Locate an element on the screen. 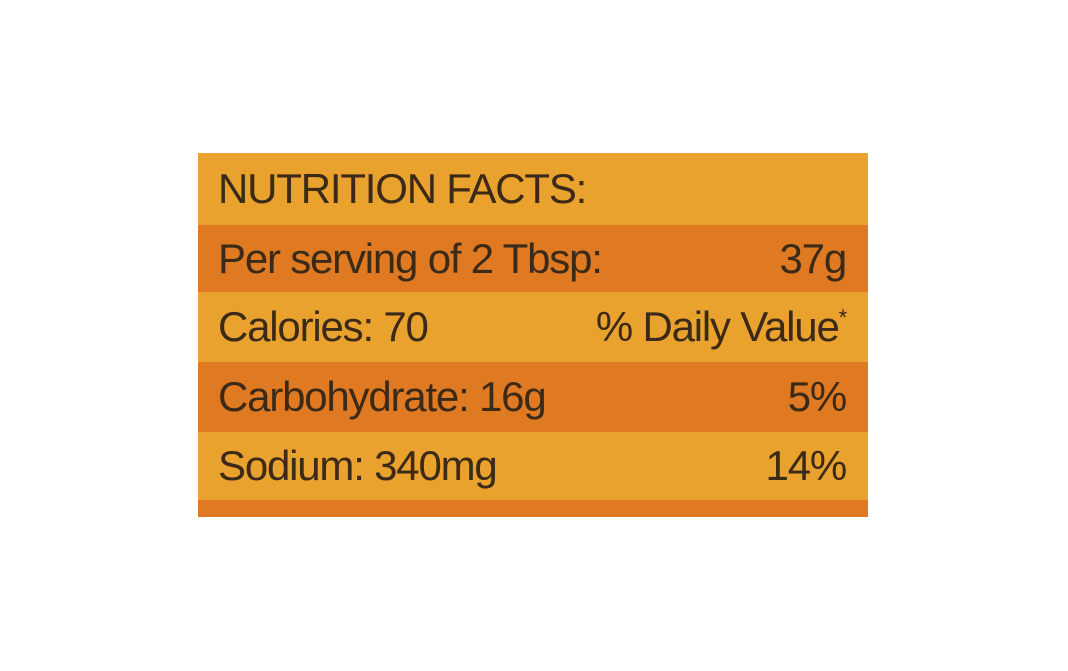 The height and width of the screenshot is (671, 1068). row-value-group: % Daily Value* is located at coordinates (721, 327).